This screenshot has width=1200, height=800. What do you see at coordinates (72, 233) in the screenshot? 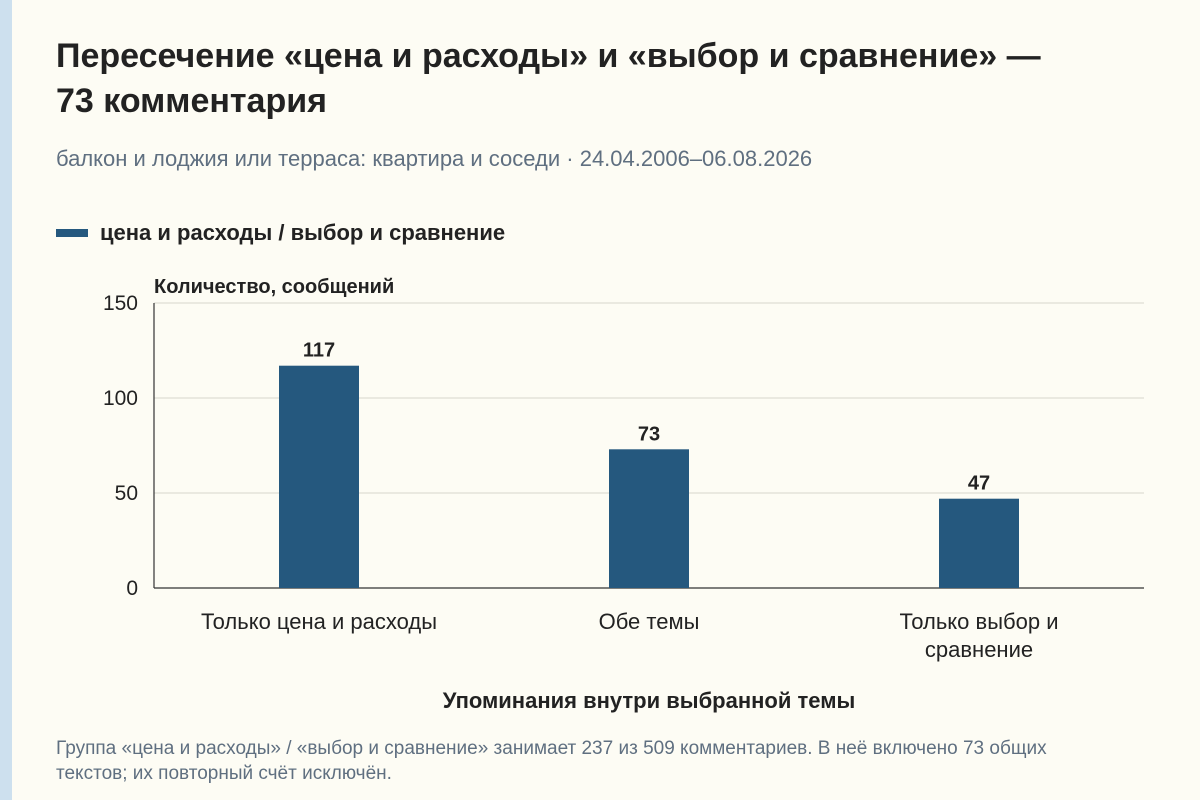
I see `legend-swatch` at bounding box center [72, 233].